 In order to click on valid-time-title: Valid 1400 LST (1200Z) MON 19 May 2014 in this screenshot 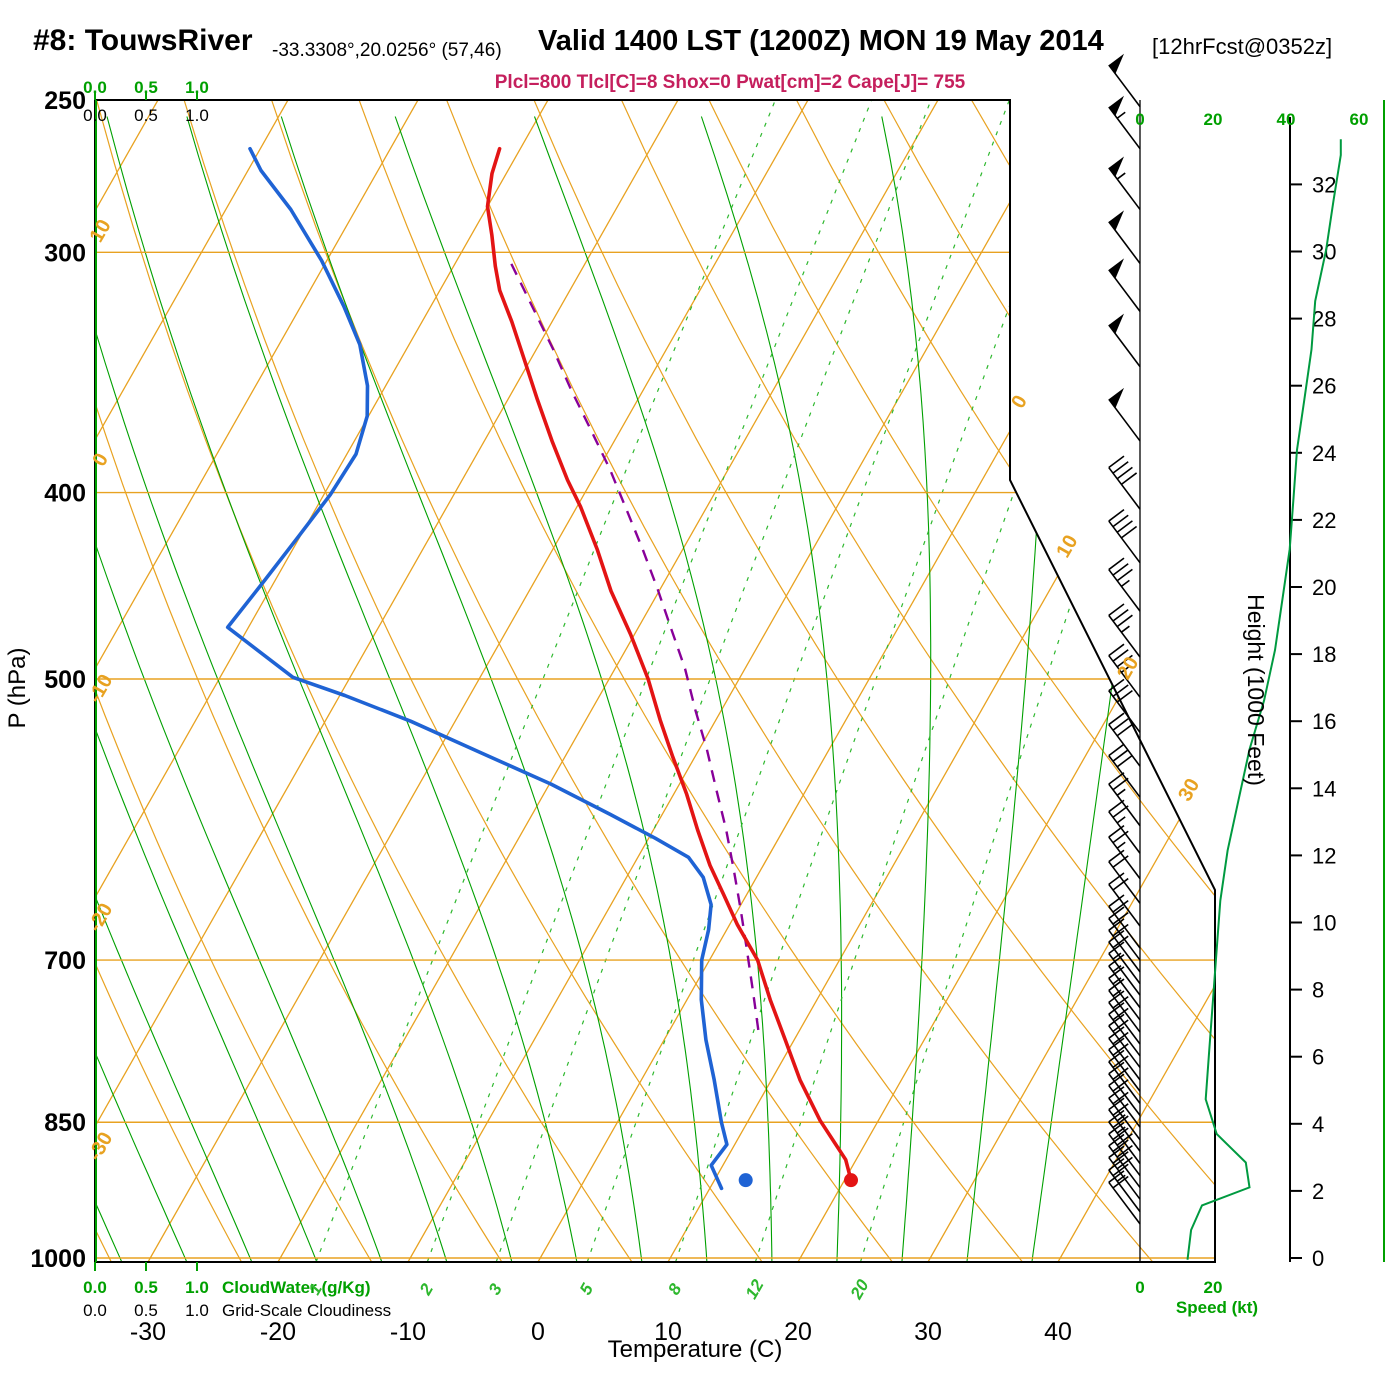, I will do `click(821, 41)`.